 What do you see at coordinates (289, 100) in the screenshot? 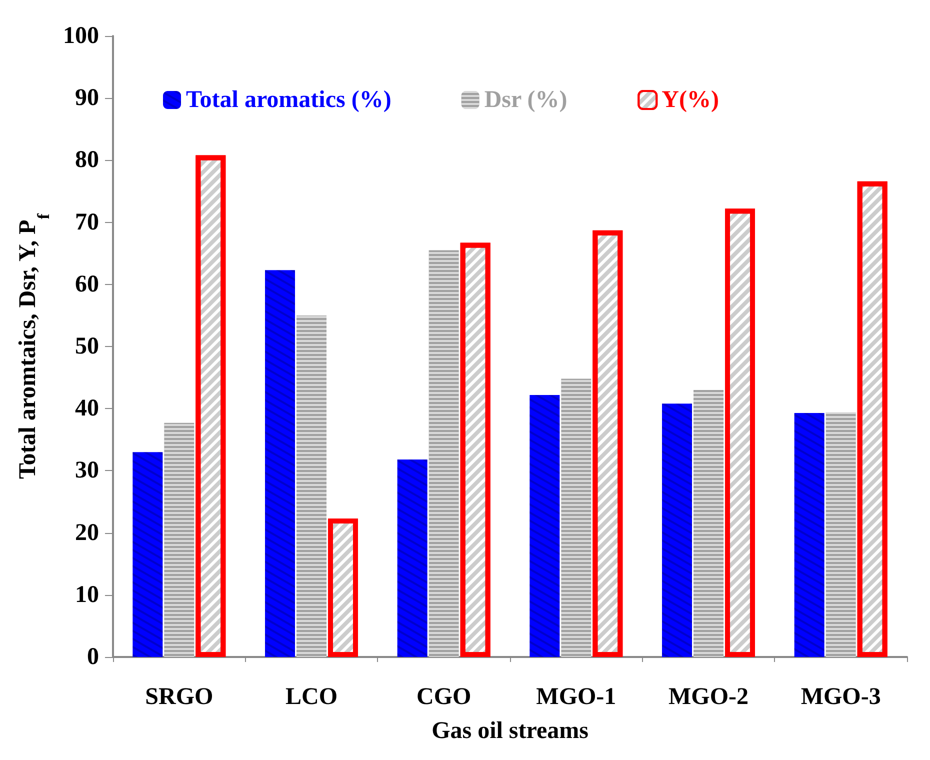
I see `legend-label: Total aromatics (%)` at bounding box center [289, 100].